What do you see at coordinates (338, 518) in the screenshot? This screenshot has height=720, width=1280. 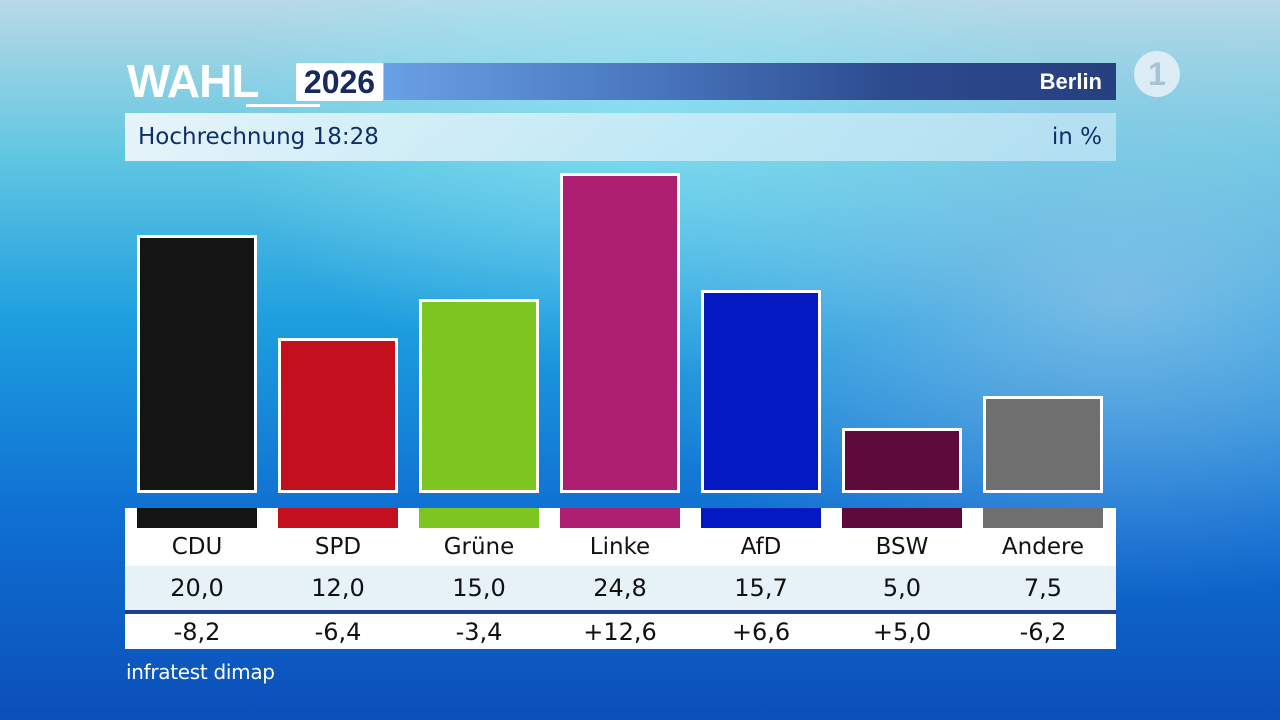 I see `color-swatch-spd` at bounding box center [338, 518].